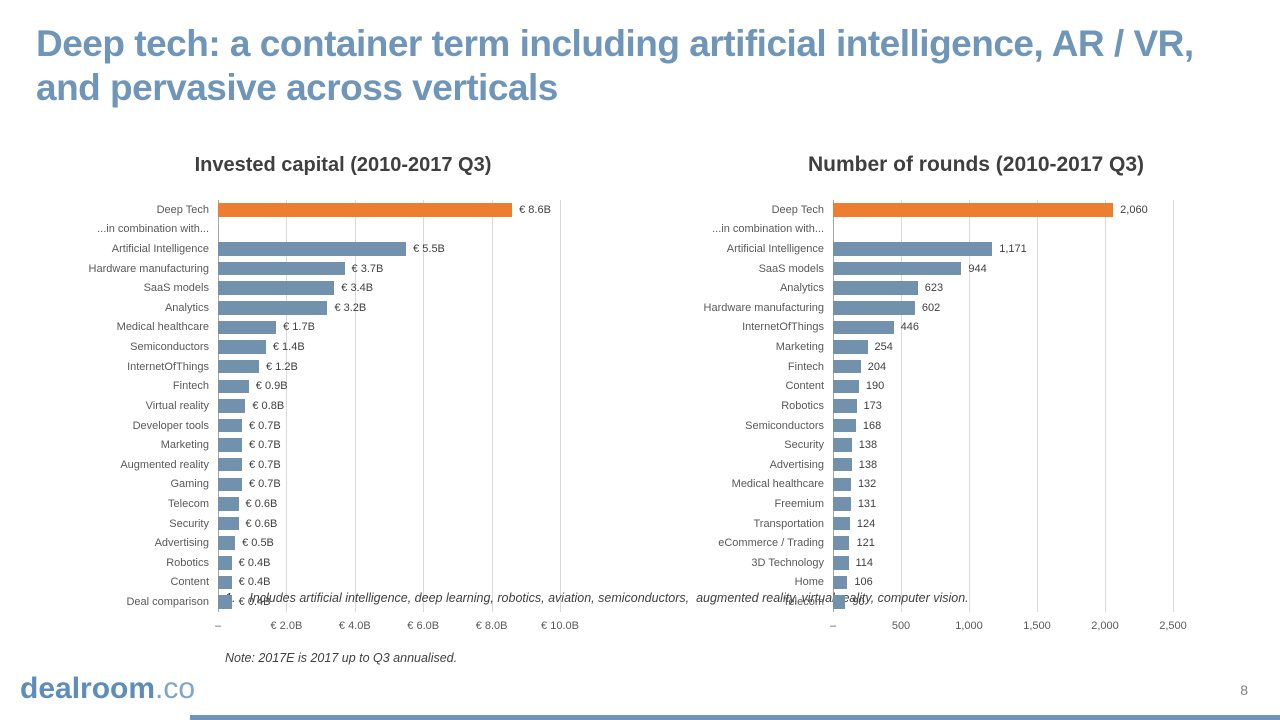 This screenshot has height=720, width=1280. Describe the element at coordinates (1013, 249) in the screenshot. I see `value-label: 1,171` at that location.